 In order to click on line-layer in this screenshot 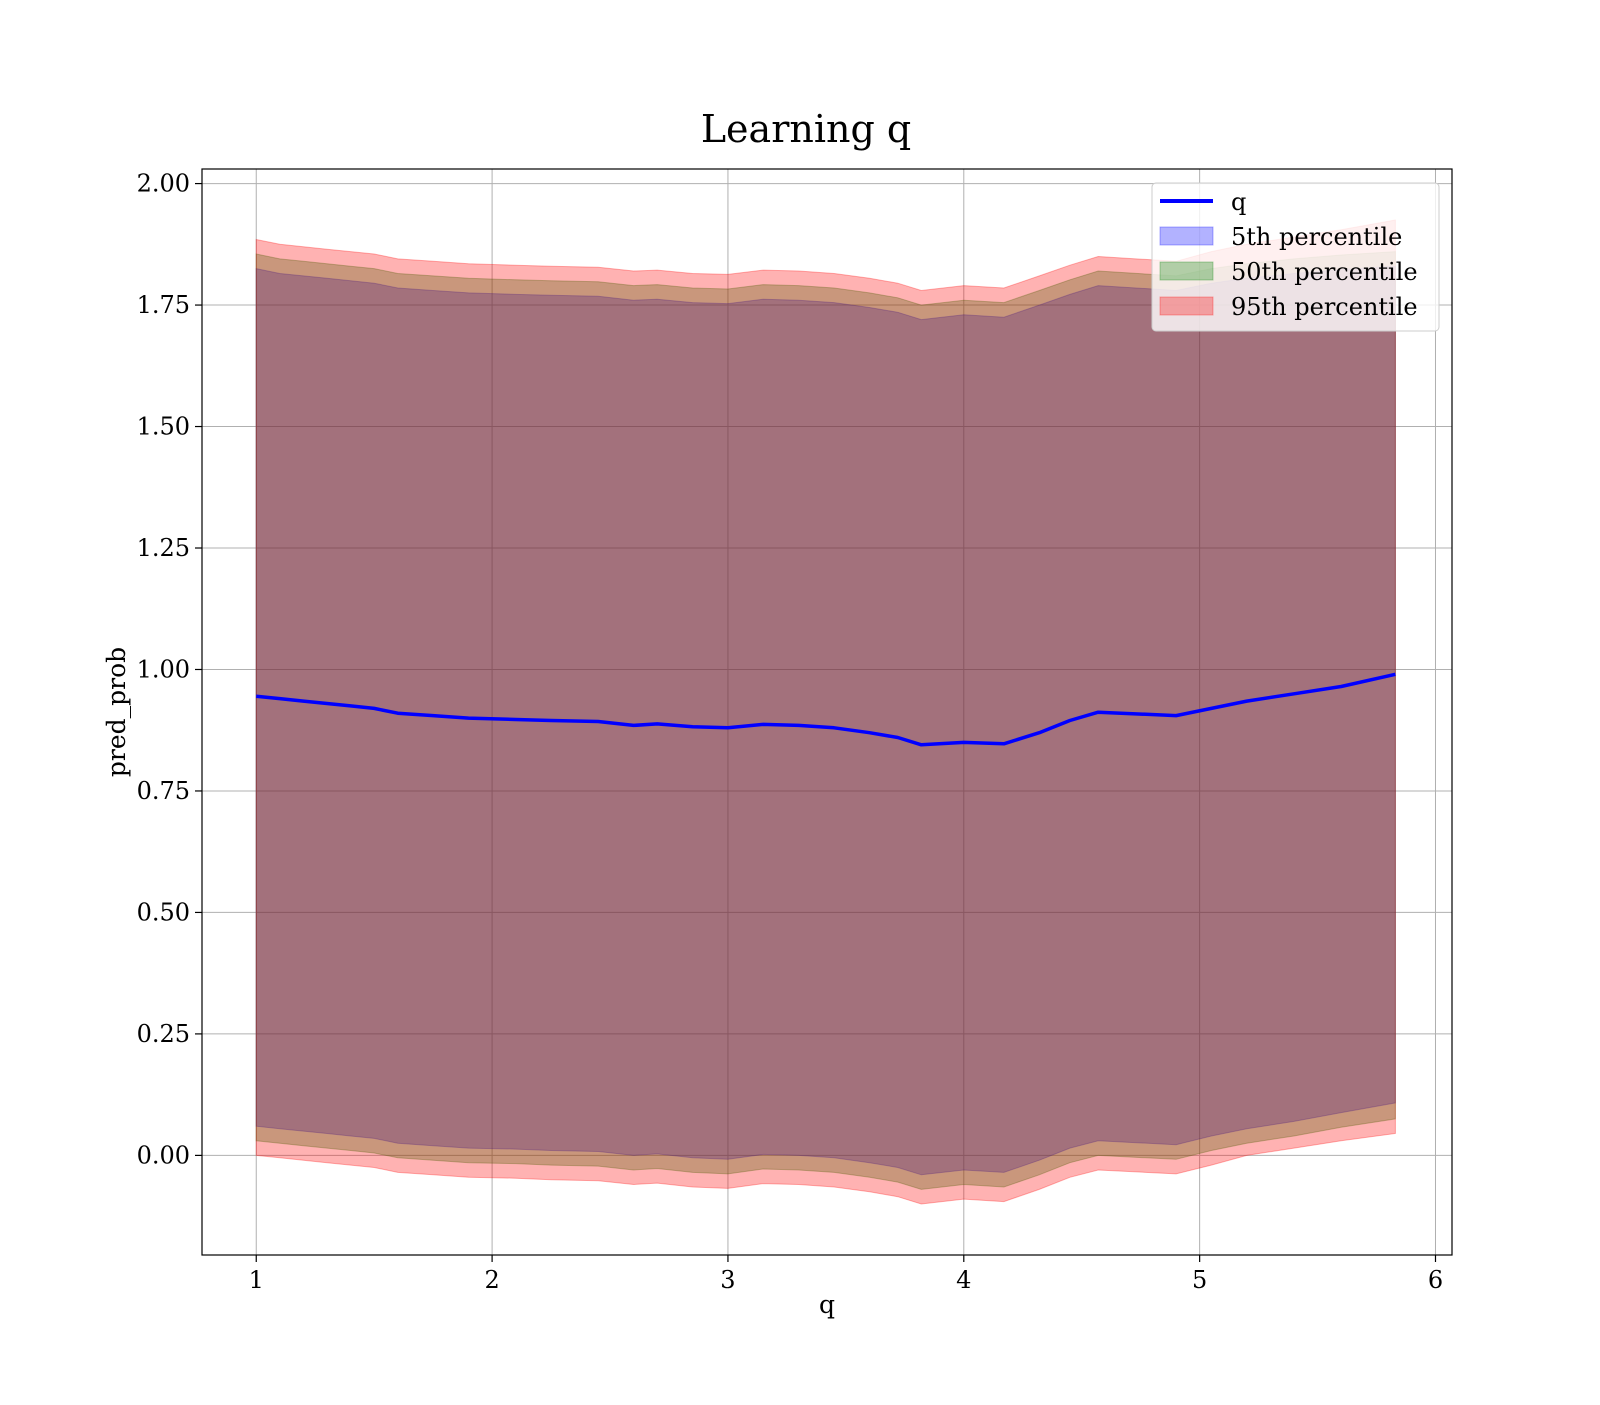, I will do `click(826, 709)`.